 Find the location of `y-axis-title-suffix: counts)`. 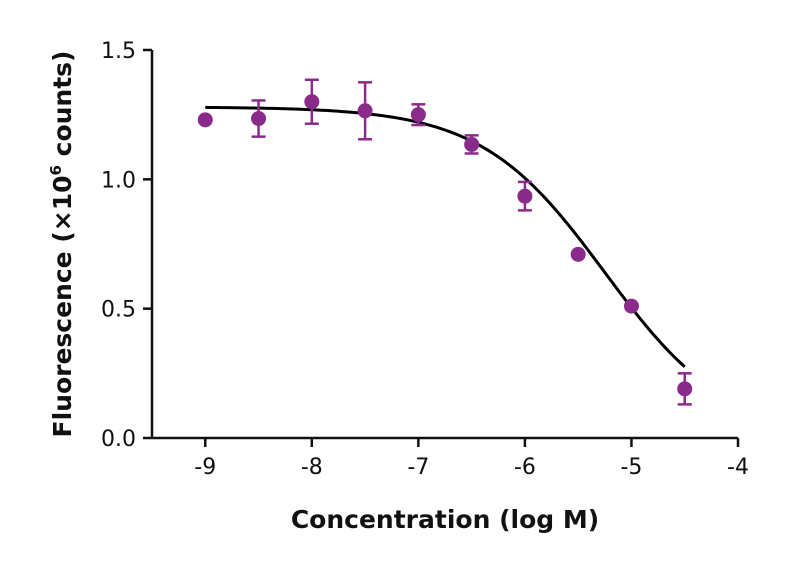

y-axis-title-suffix: counts) is located at coordinates (62, 108).